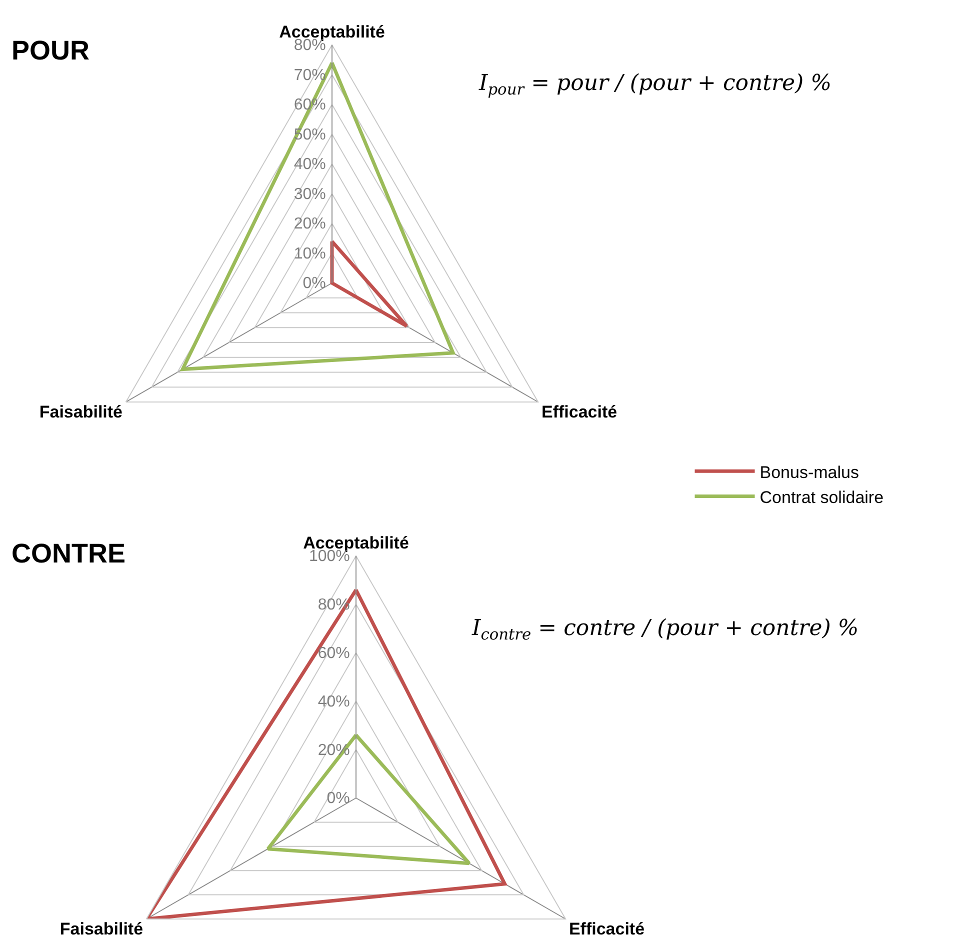 This screenshot has height=935, width=958. I want to click on chart-title: CONTRE, so click(68, 553).